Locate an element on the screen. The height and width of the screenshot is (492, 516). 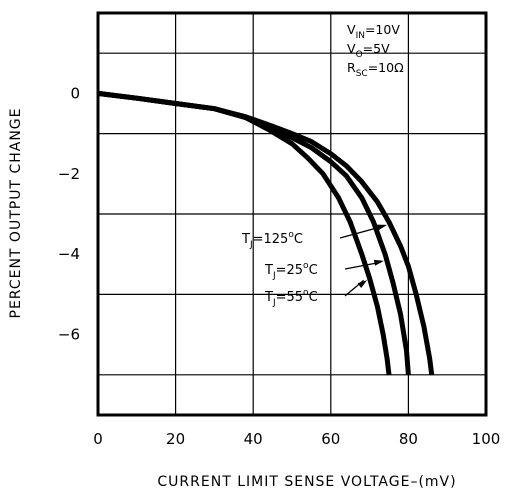
series-label-1: TJ=25oC is located at coordinates (291, 271).